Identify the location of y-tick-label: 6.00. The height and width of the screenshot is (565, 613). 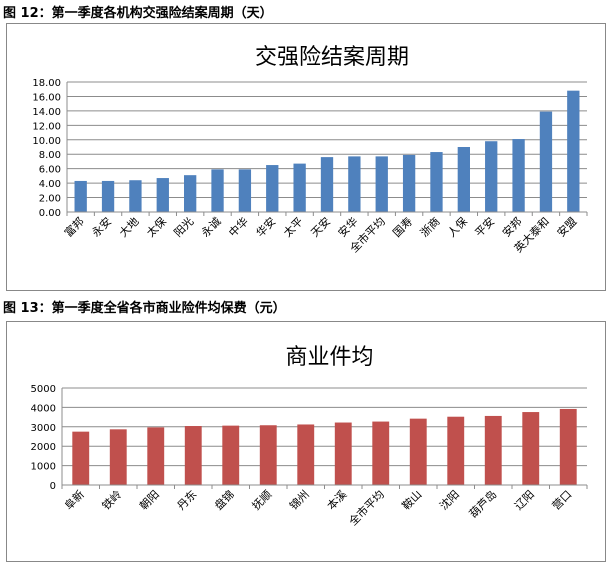
(50, 170).